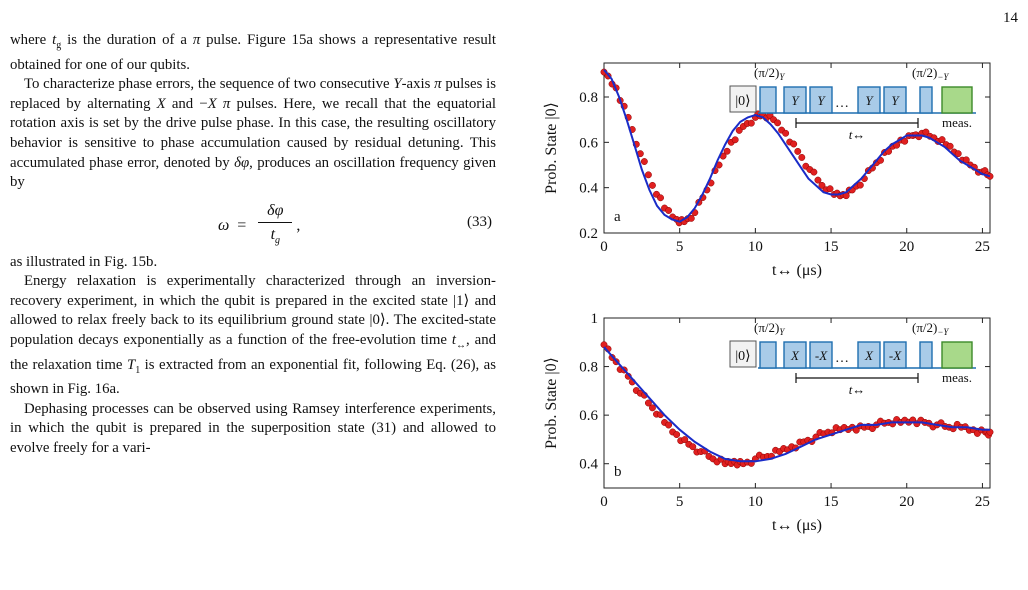  What do you see at coordinates (242, 226) in the screenshot?
I see `equation-equals: =` at bounding box center [242, 226].